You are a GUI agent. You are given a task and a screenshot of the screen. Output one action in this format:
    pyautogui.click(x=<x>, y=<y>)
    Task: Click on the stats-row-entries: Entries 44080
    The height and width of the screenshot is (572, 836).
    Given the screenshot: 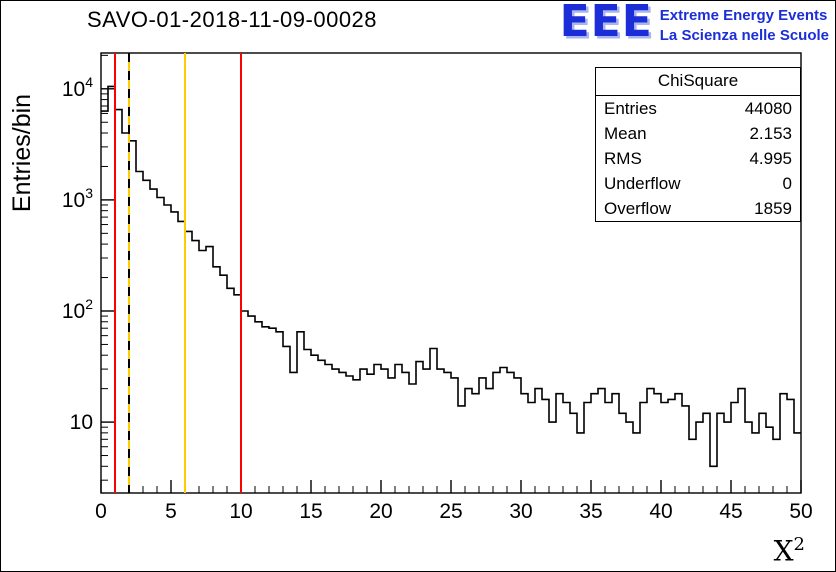 What is the action you would take?
    pyautogui.click(x=698, y=108)
    